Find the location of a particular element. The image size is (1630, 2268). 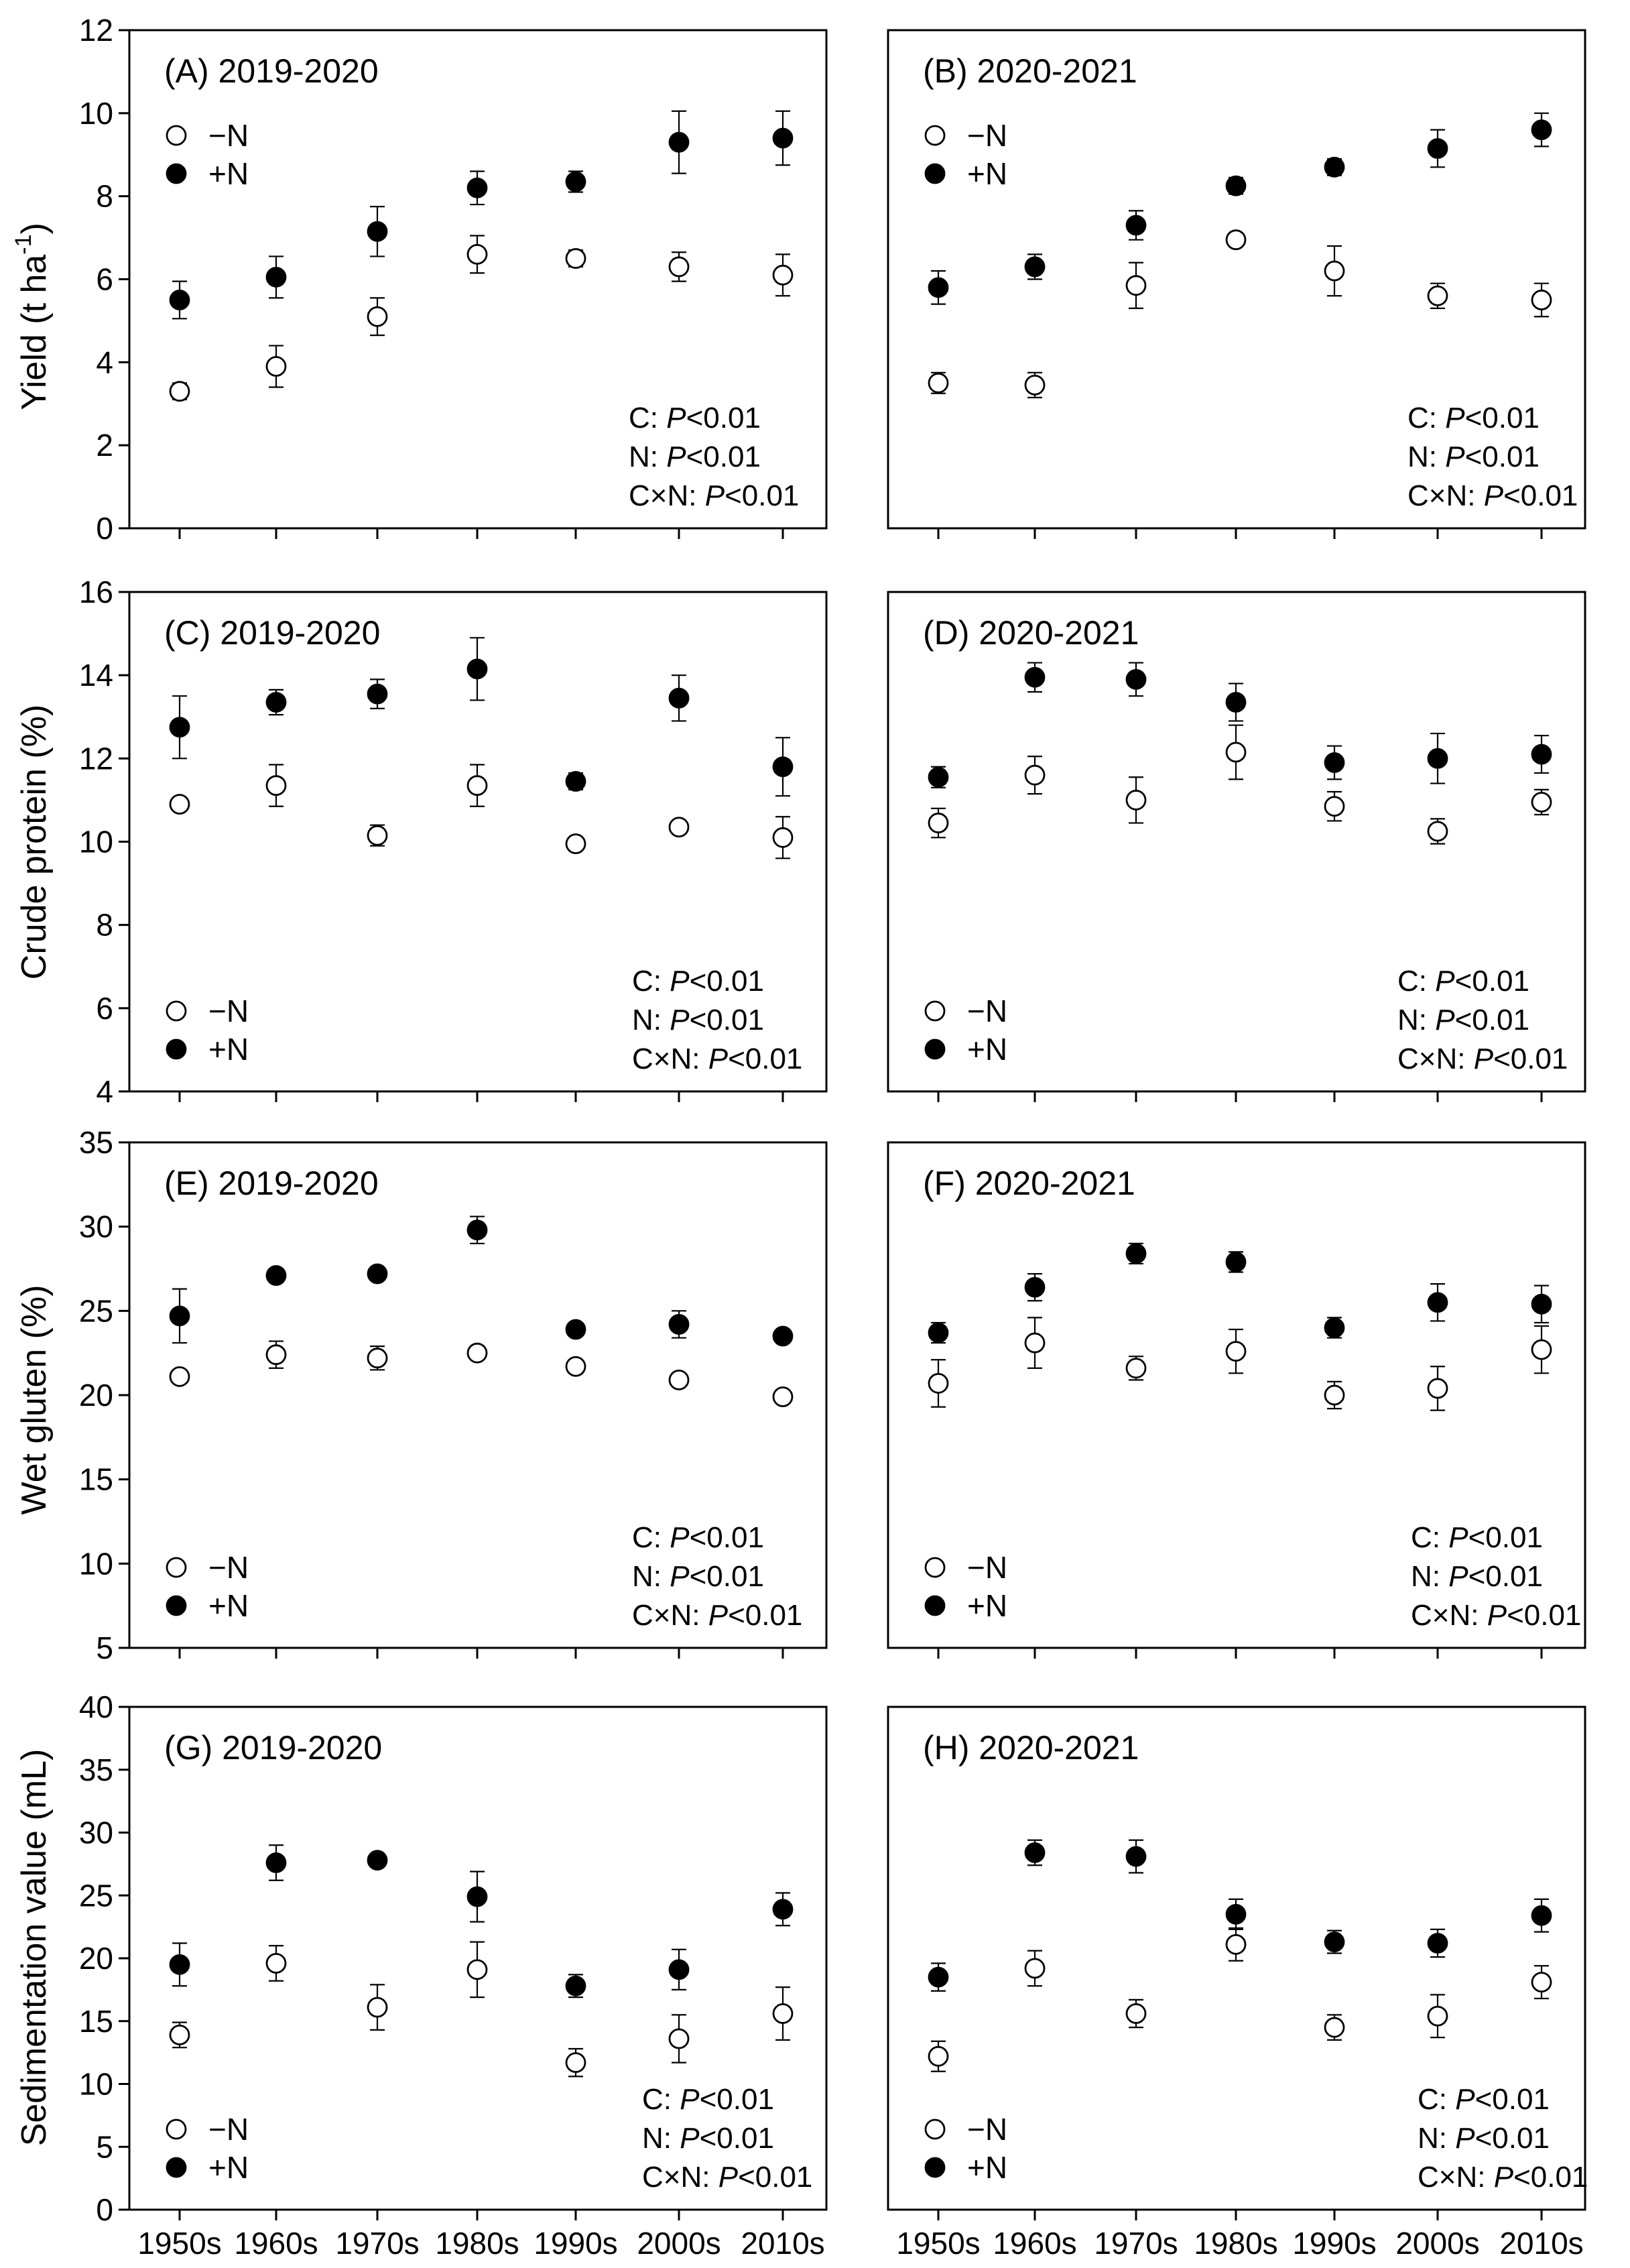

point-minus-n-c-1980s is located at coordinates (477, 785).